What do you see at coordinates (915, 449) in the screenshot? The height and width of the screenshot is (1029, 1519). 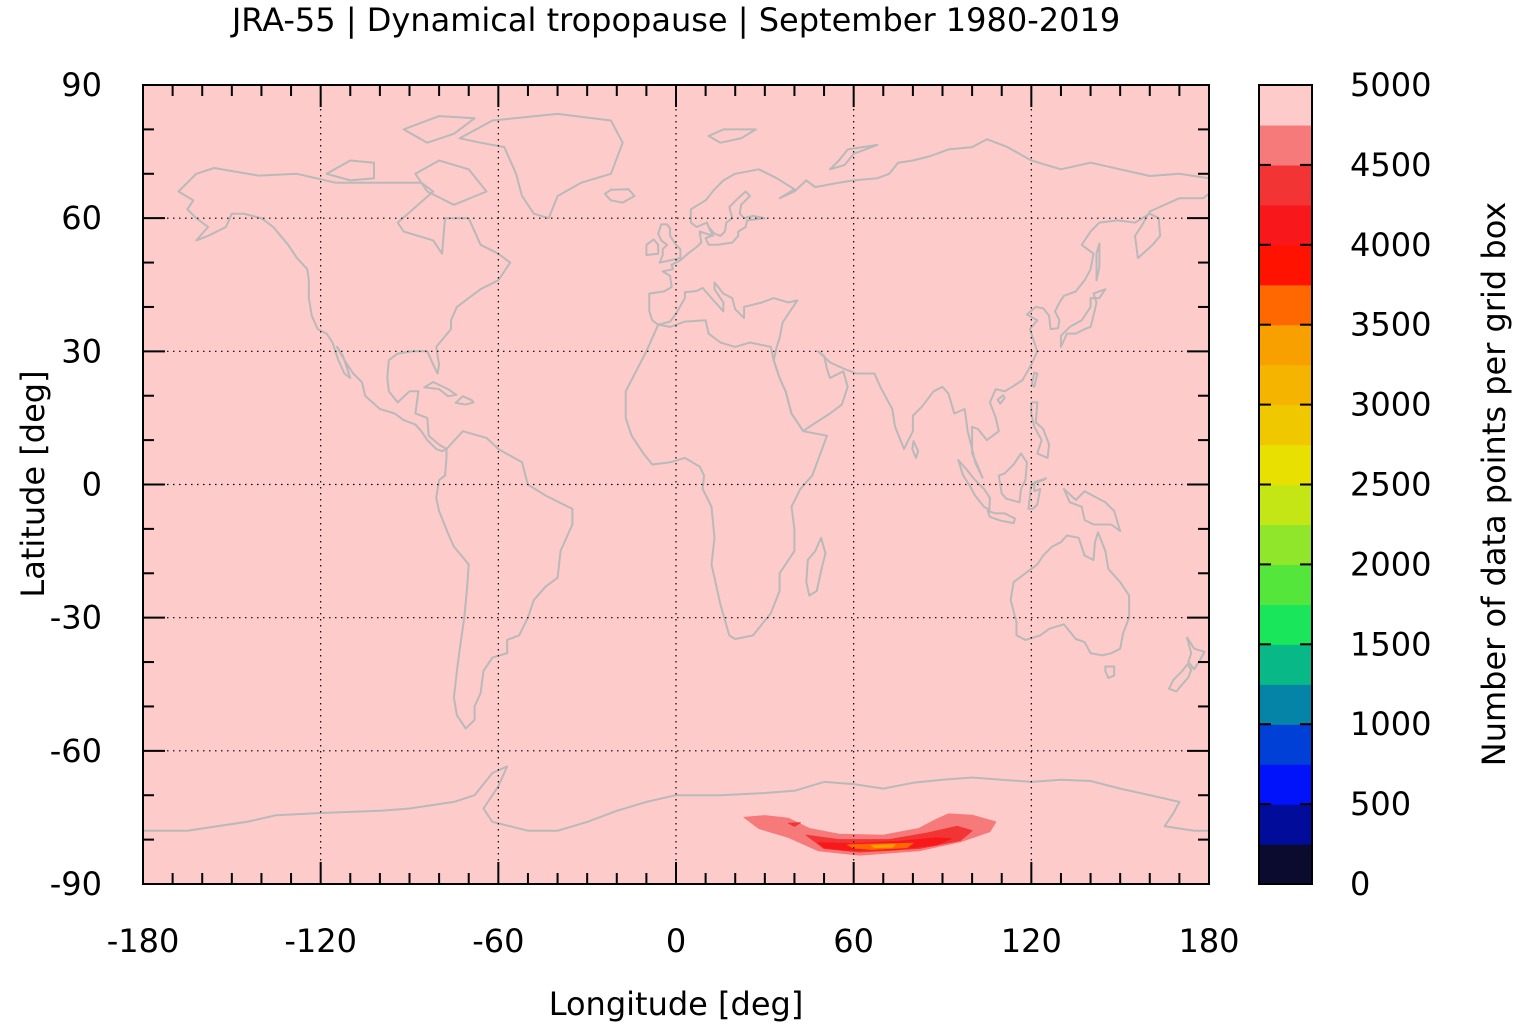 I see `sri-lanka-coast` at bounding box center [915, 449].